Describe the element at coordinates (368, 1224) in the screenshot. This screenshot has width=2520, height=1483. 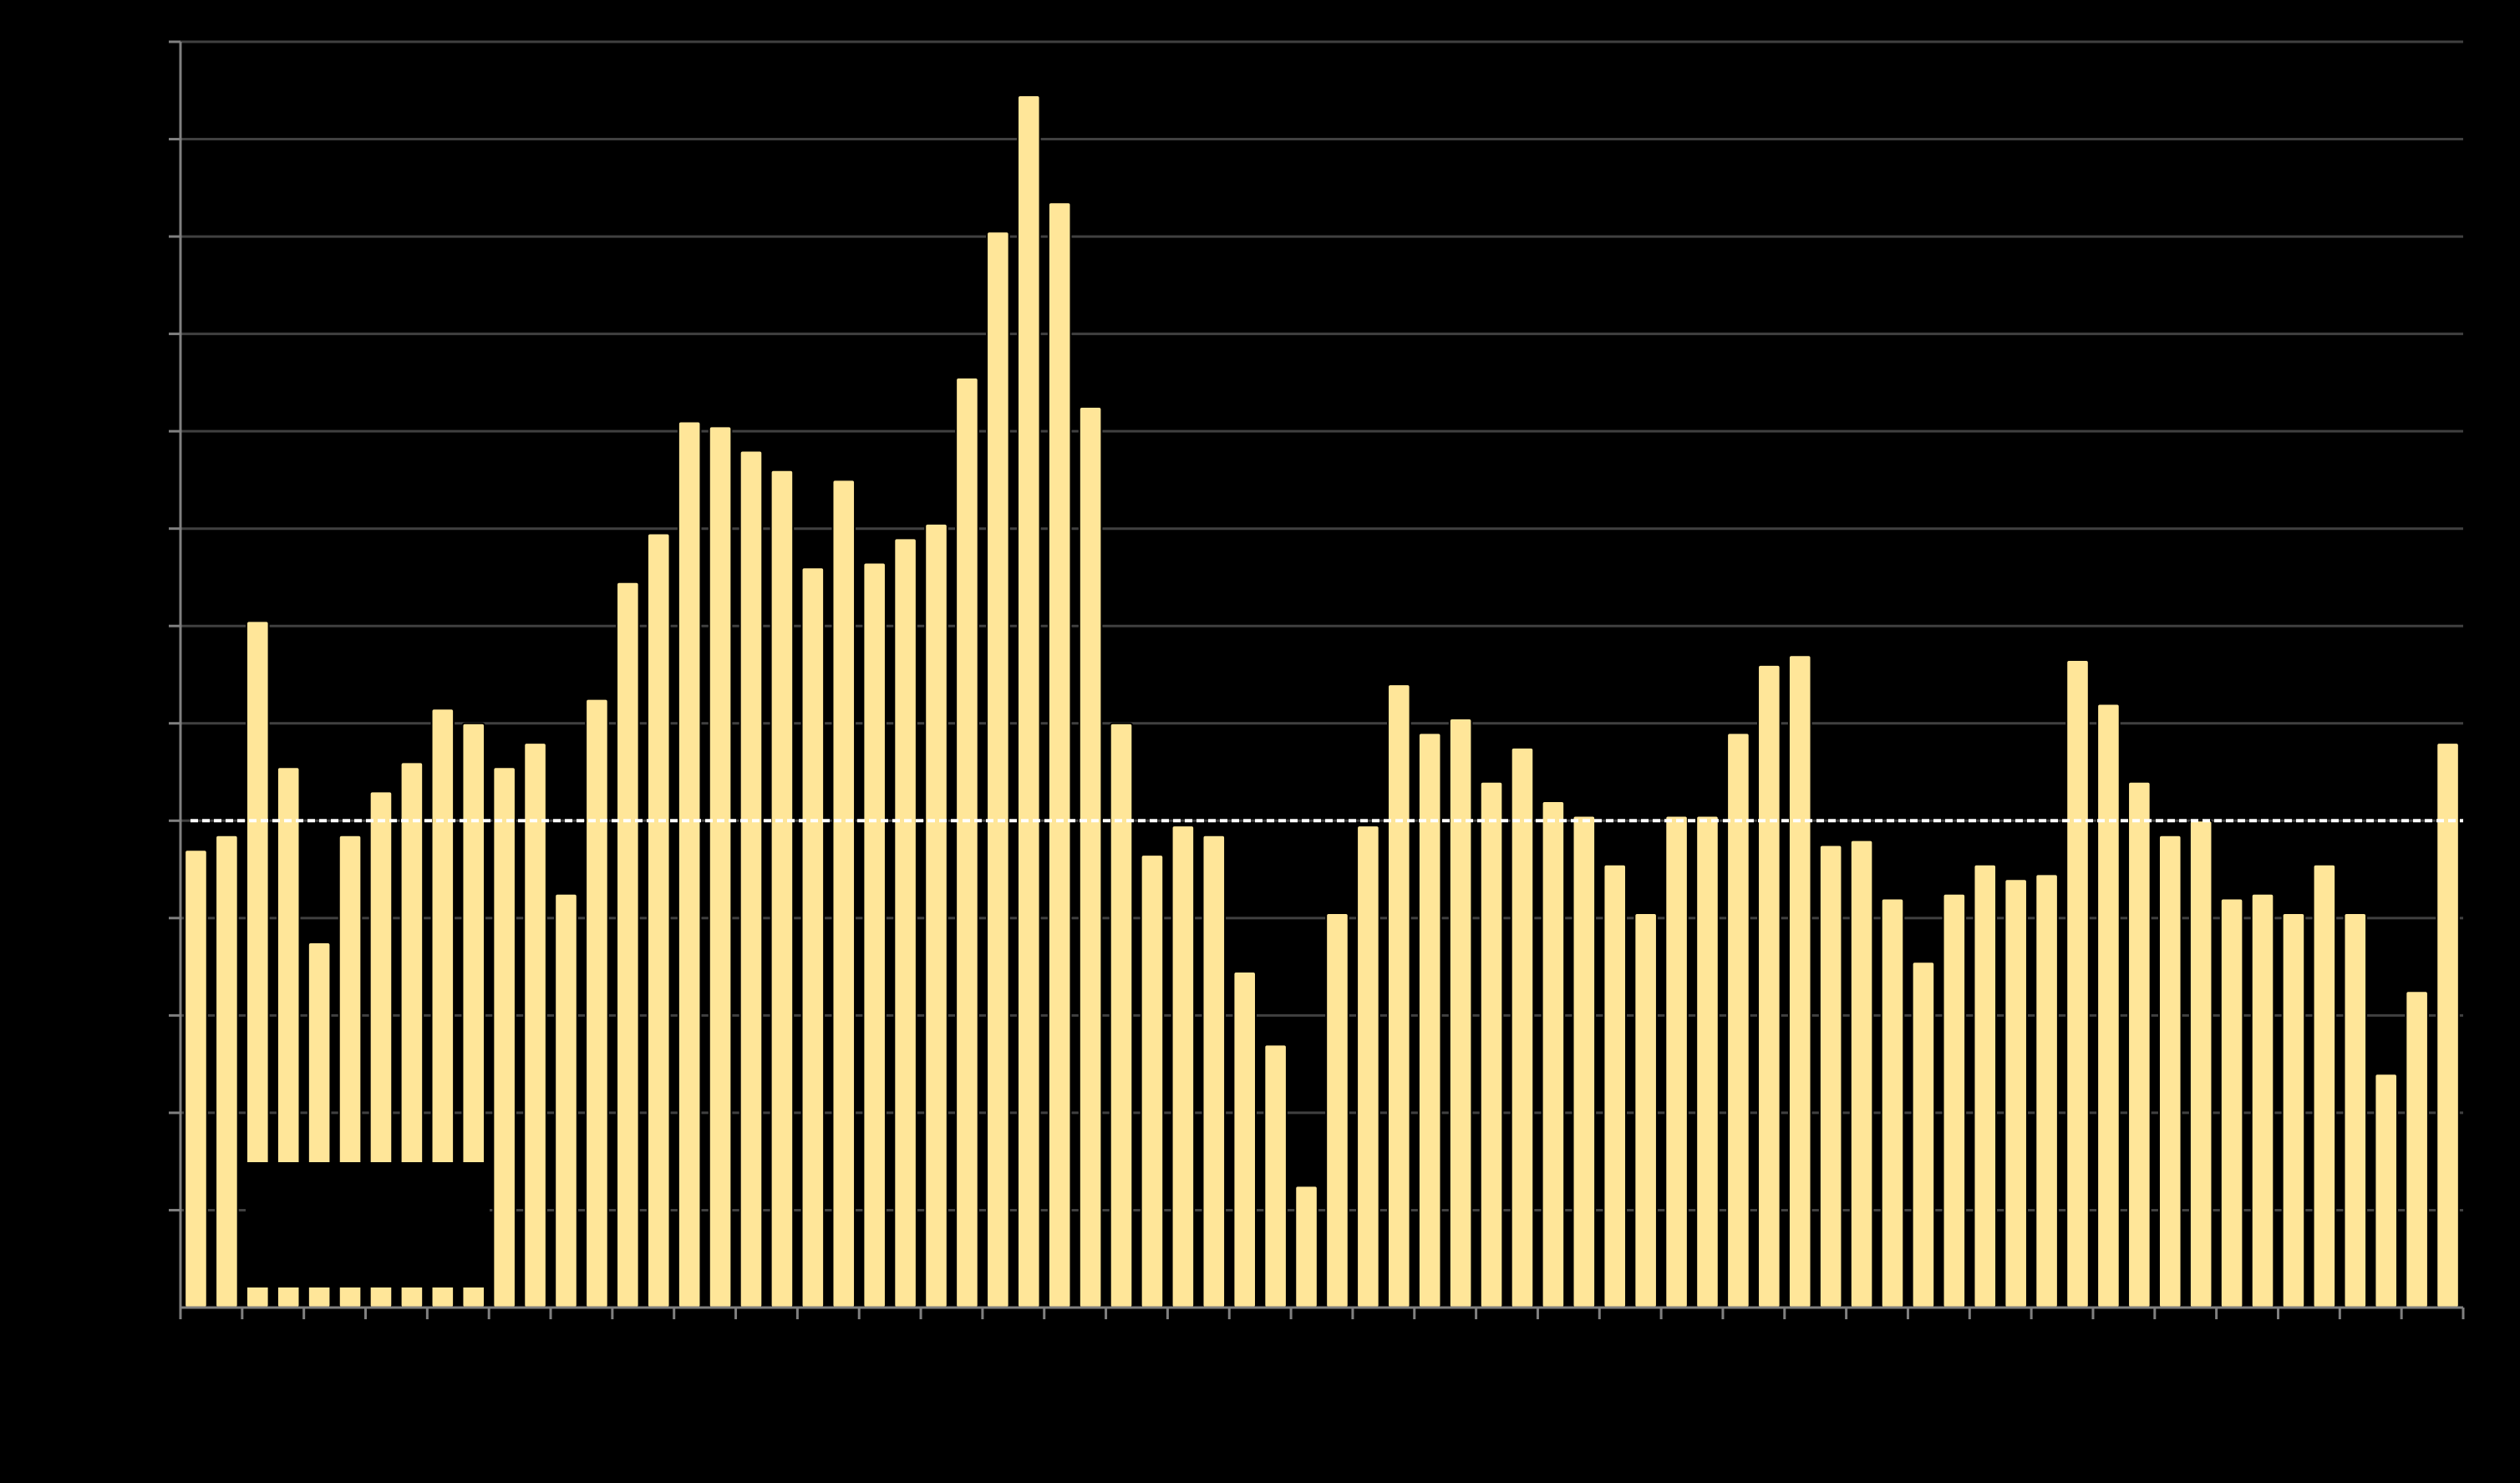
I see `legend-box` at that location.